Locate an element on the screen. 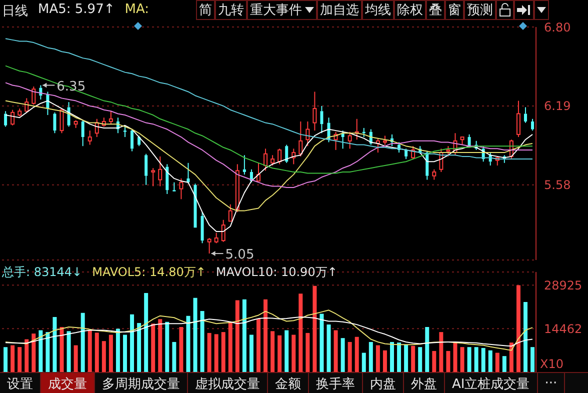 This screenshot has height=393, width=588. text: 窗 is located at coordinates (454, 10).